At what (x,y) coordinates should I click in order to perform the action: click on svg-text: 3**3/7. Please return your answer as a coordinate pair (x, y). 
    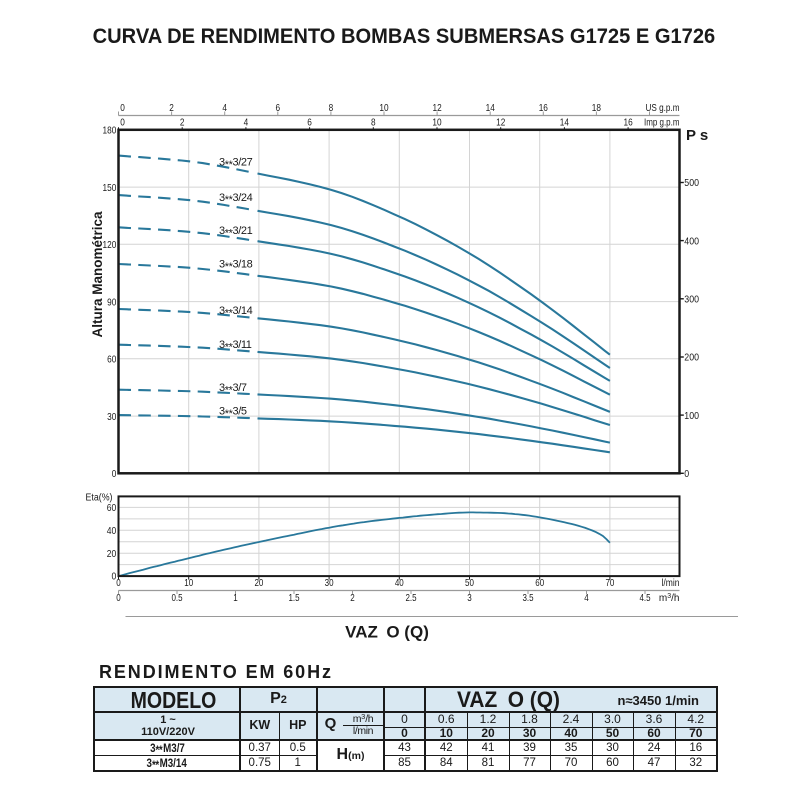
    Looking at the image, I should click on (233, 389).